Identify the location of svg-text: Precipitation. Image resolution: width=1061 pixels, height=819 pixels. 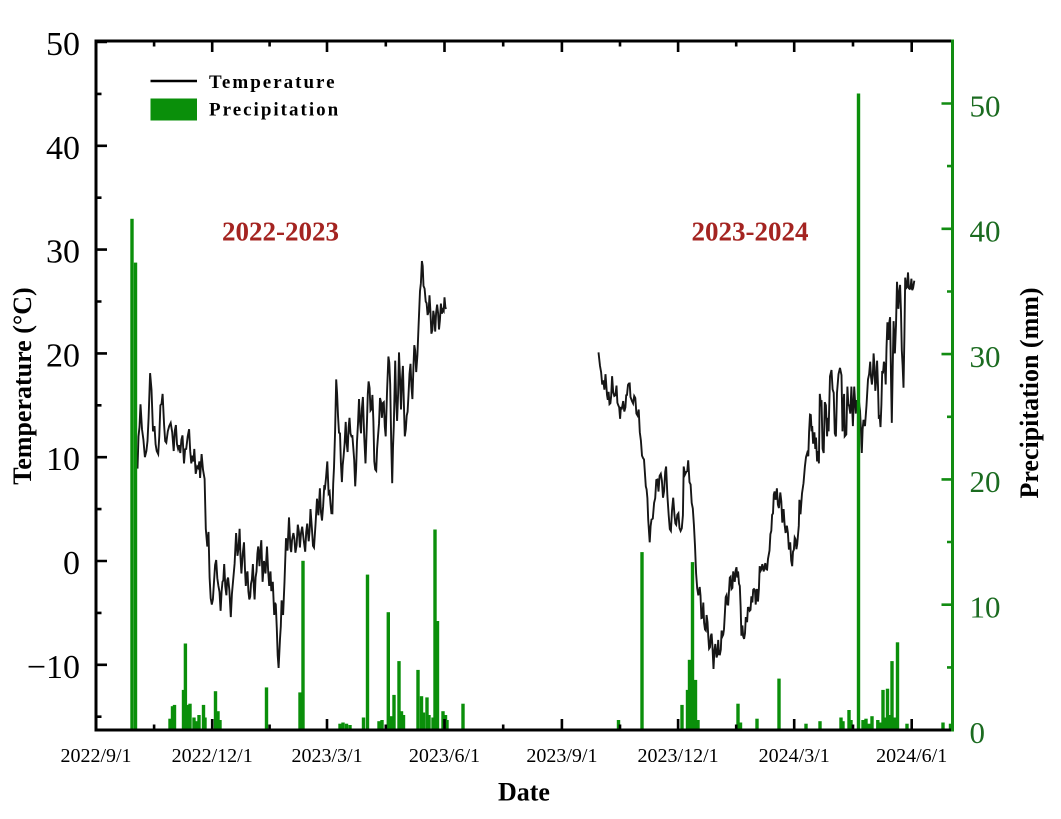
(274, 110).